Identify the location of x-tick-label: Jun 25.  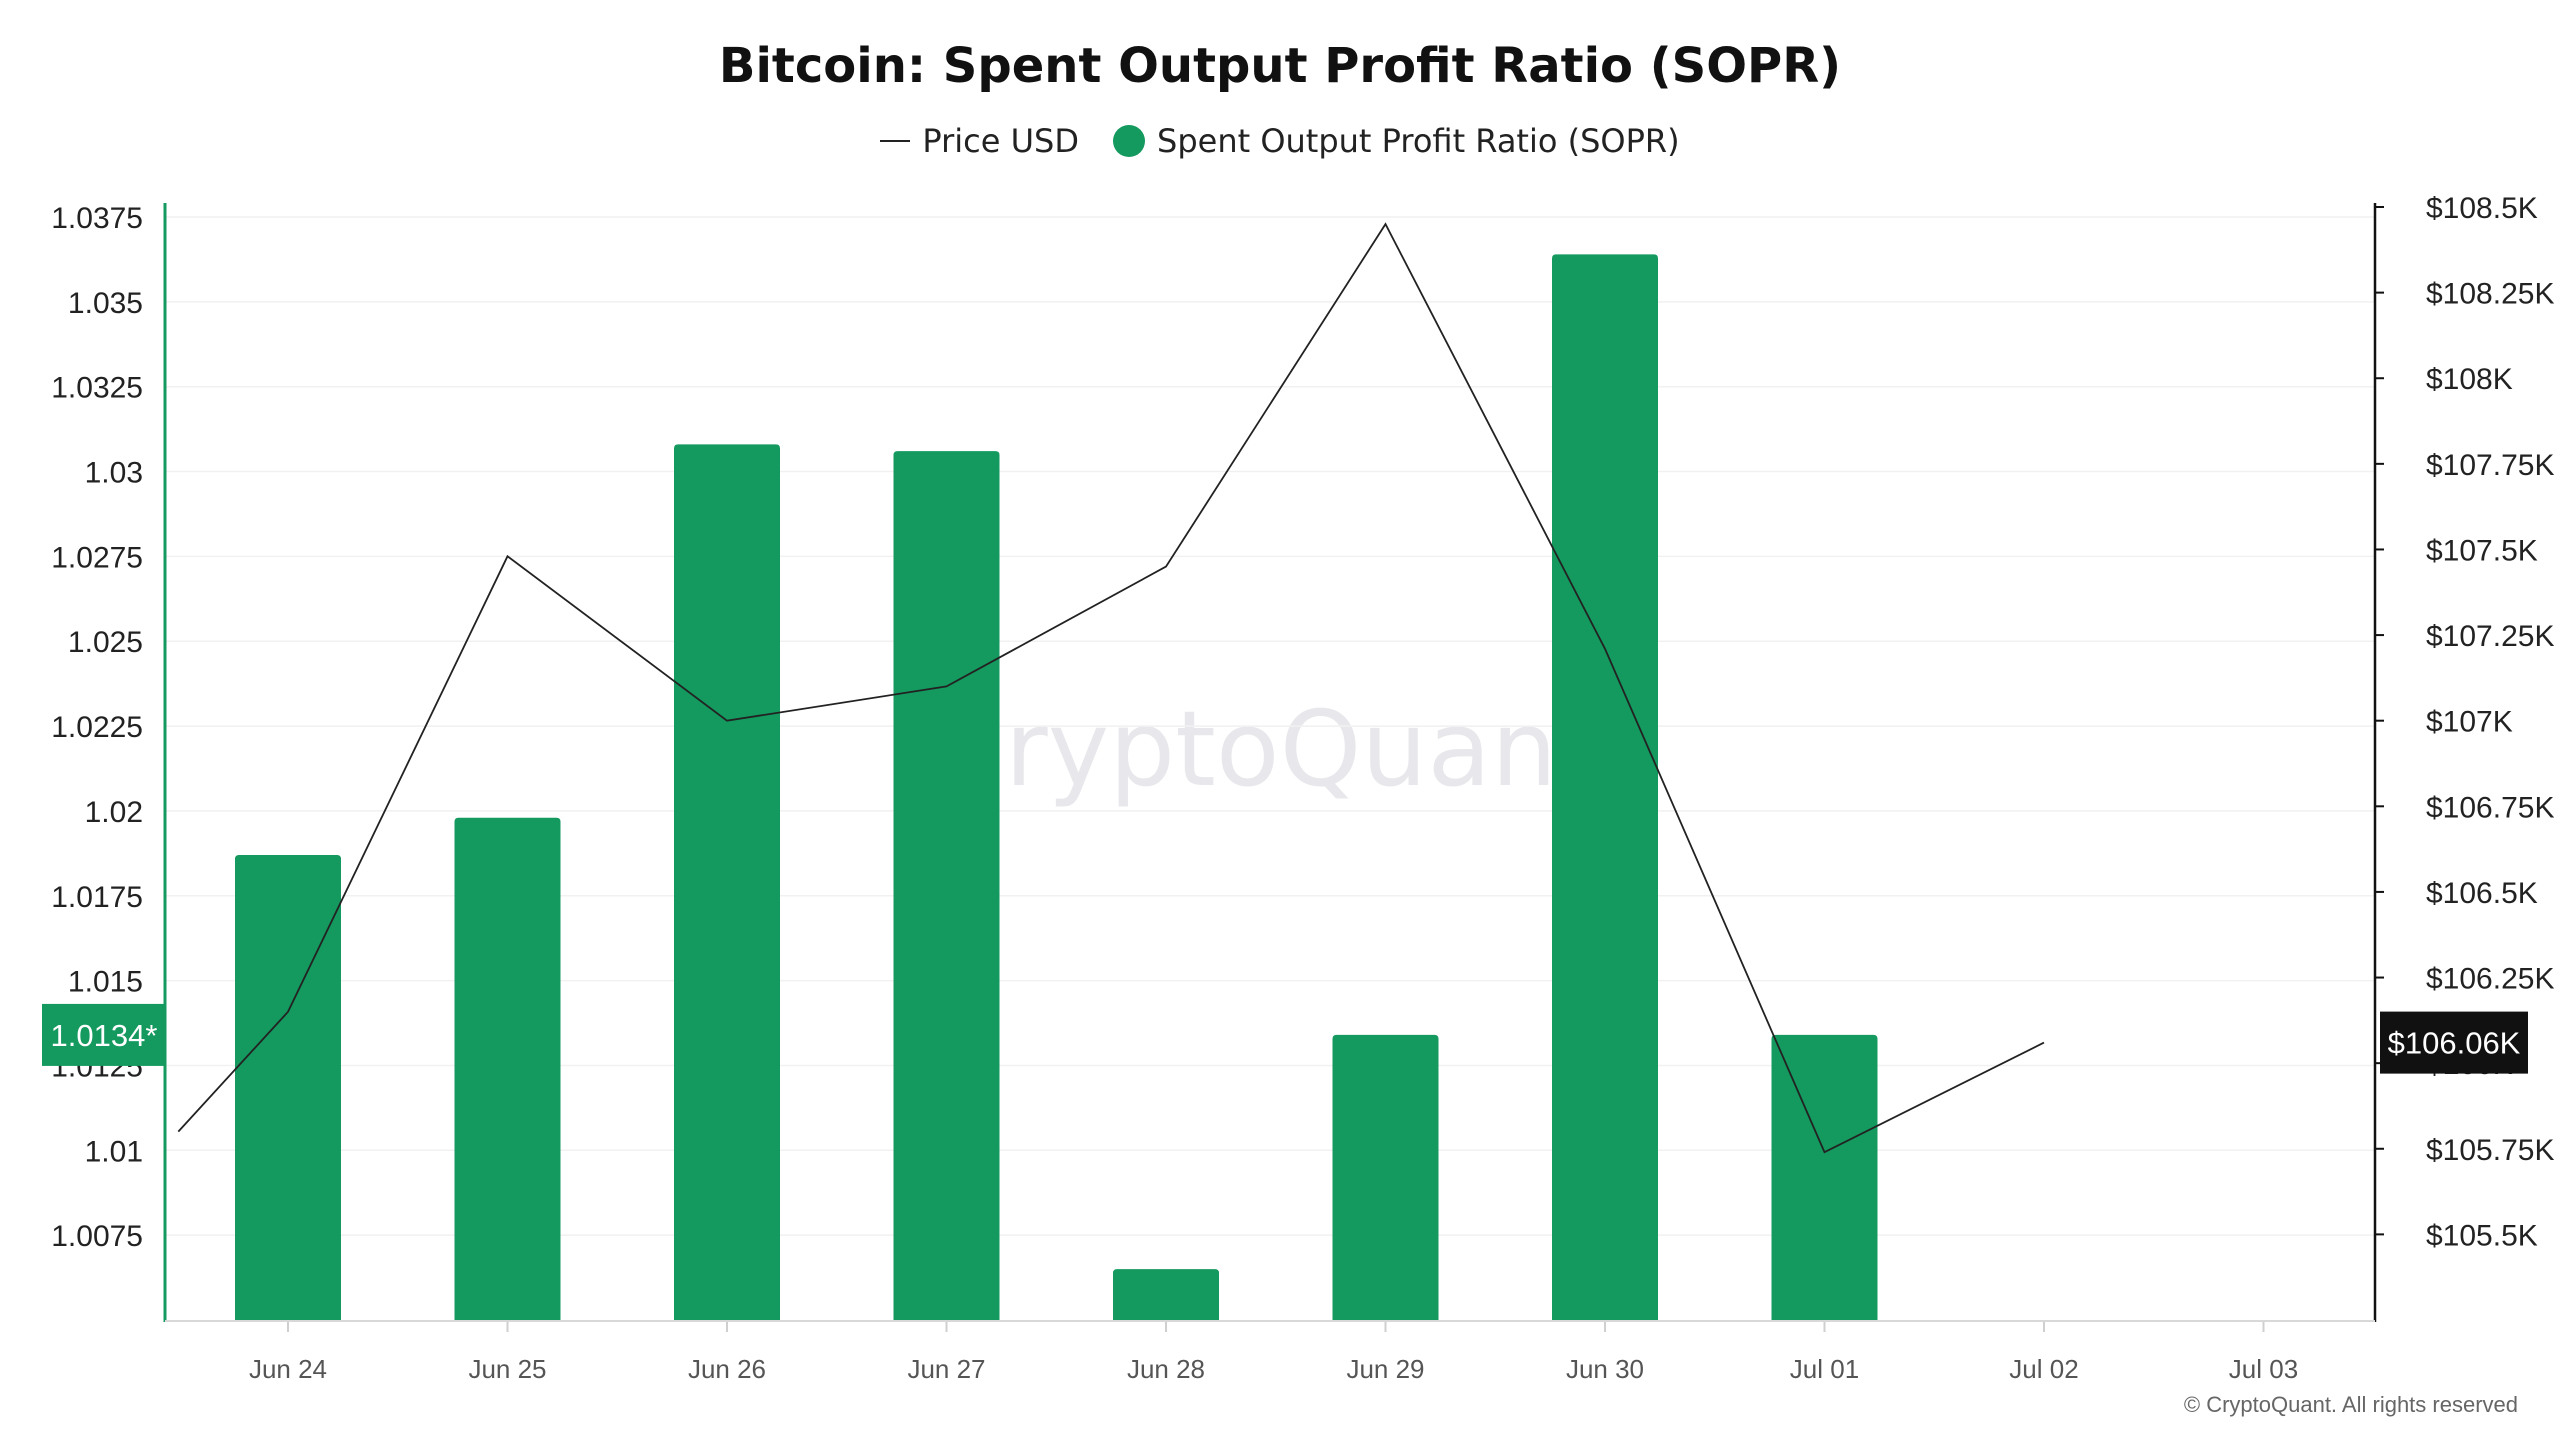
(507, 1369).